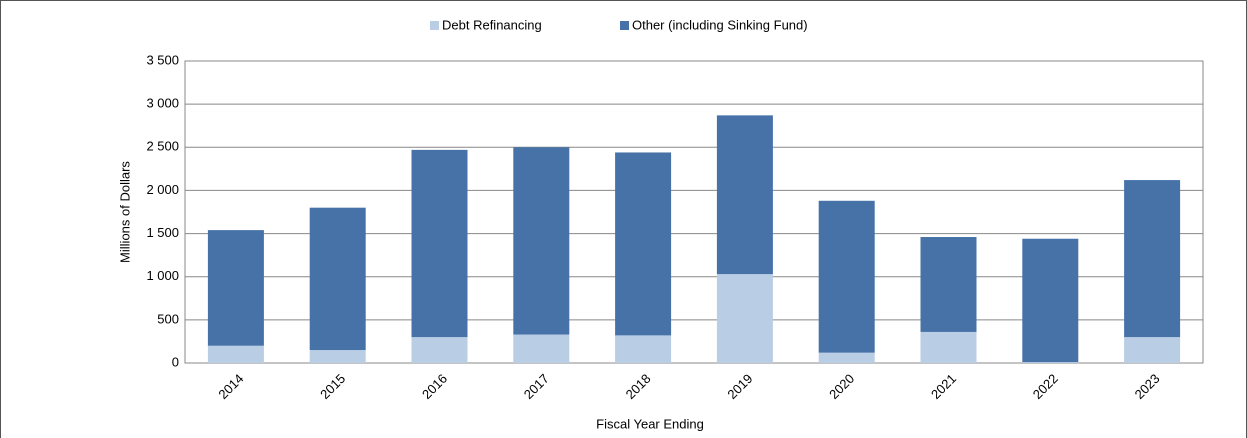  What do you see at coordinates (124, 212) in the screenshot?
I see `y-axis-title: Millions of Dollars` at bounding box center [124, 212].